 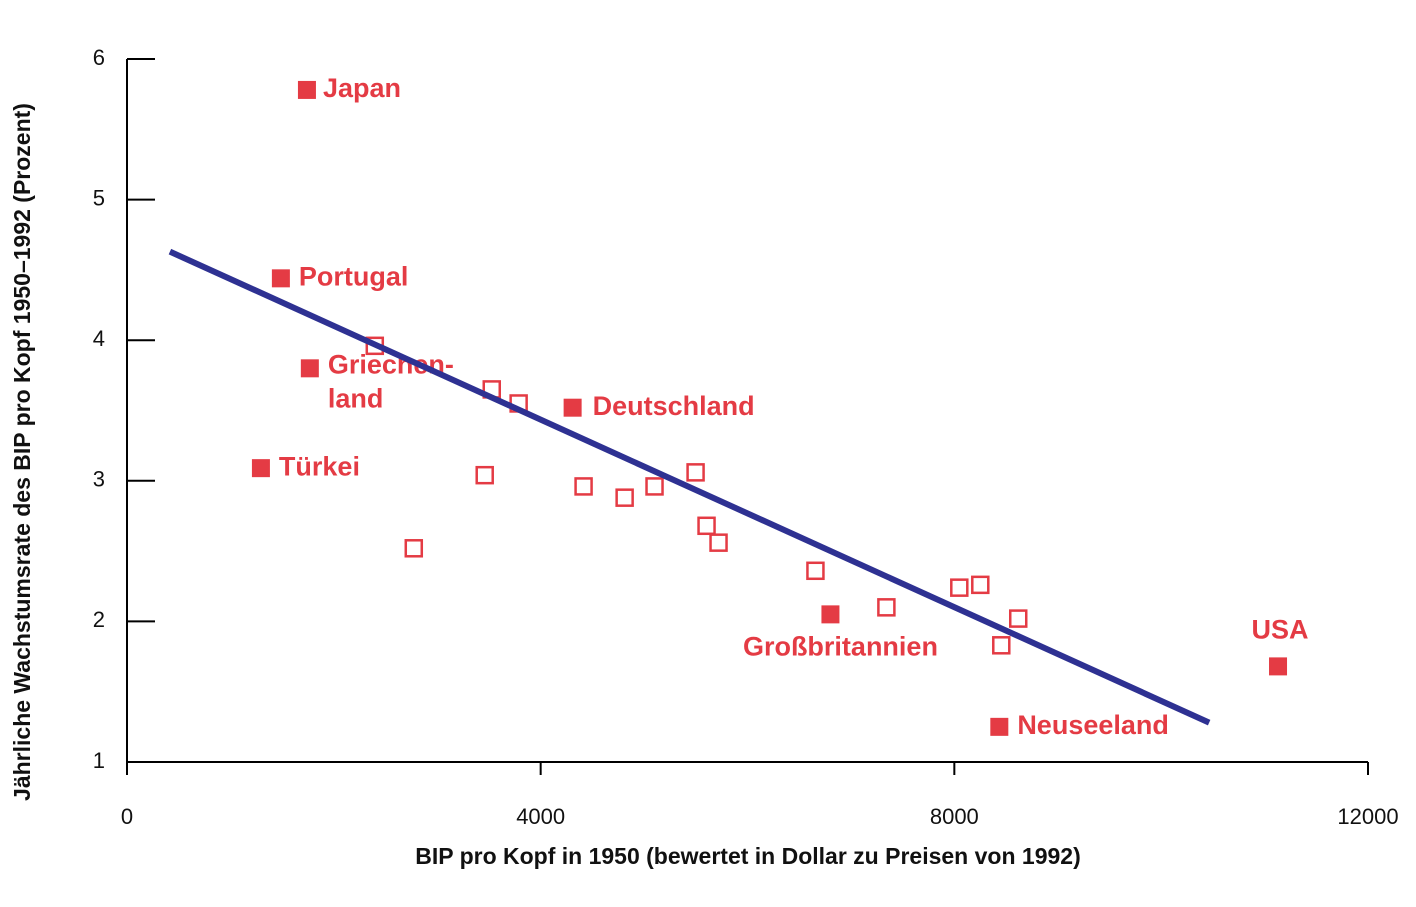 What do you see at coordinates (954, 816) in the screenshot?
I see `x-tick-label: 8000` at bounding box center [954, 816].